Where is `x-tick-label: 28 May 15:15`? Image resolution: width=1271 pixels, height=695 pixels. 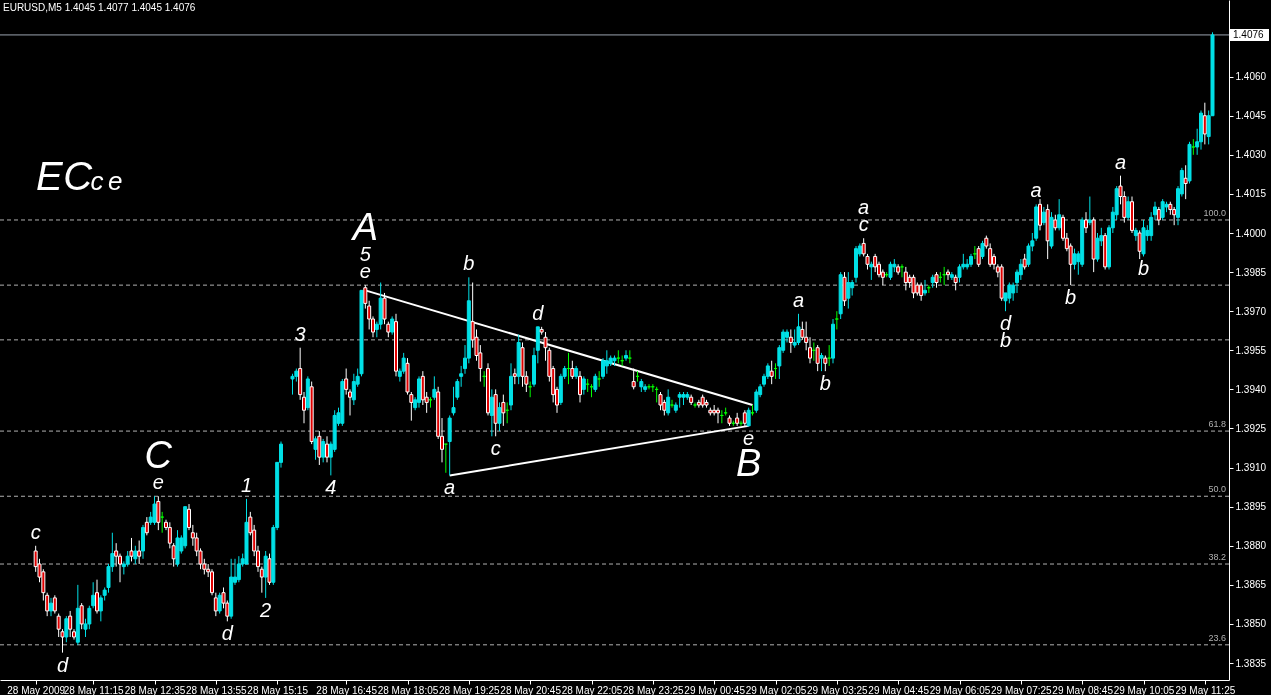 x-tick-label: 28 May 15:15 is located at coordinates (278, 689).